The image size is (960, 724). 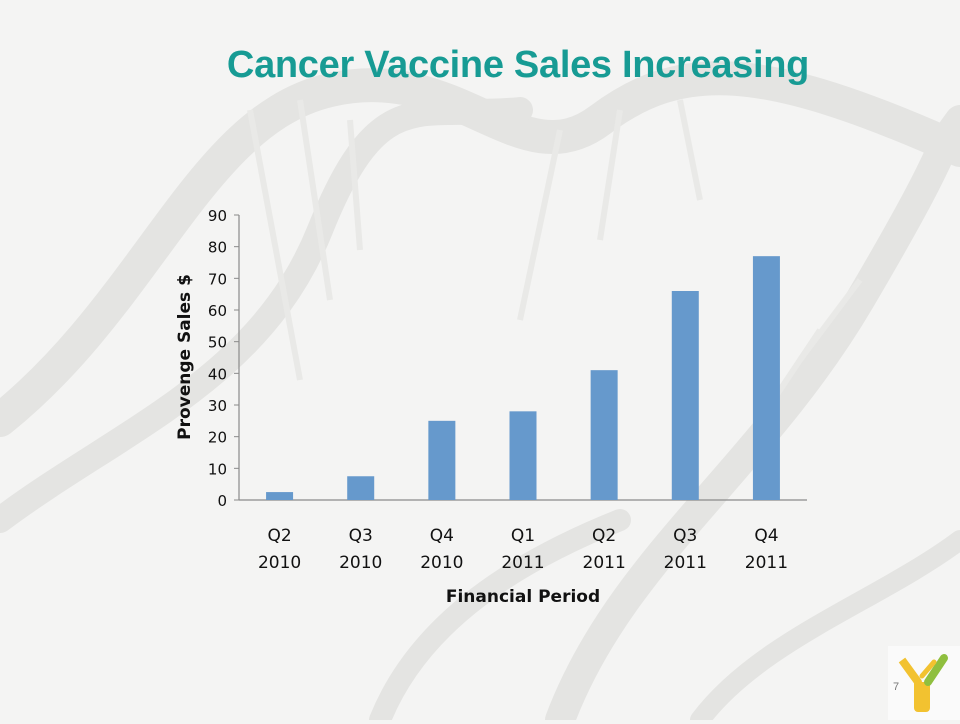 I want to click on x-tick-label: Q1, so click(x=523, y=536).